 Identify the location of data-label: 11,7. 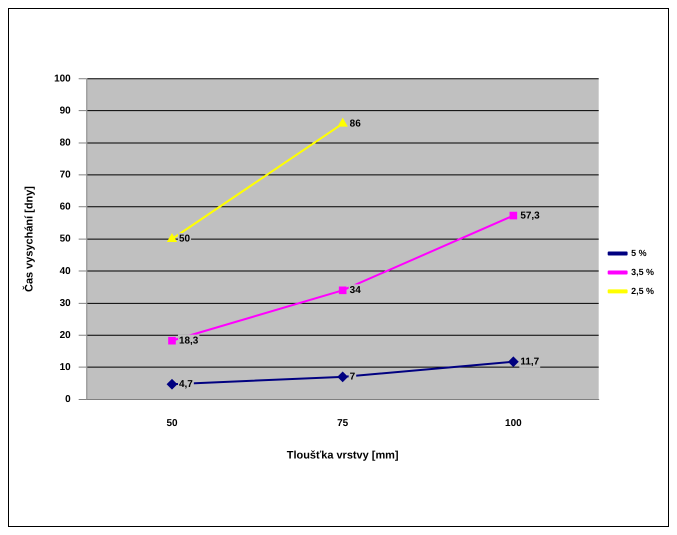
(530, 362).